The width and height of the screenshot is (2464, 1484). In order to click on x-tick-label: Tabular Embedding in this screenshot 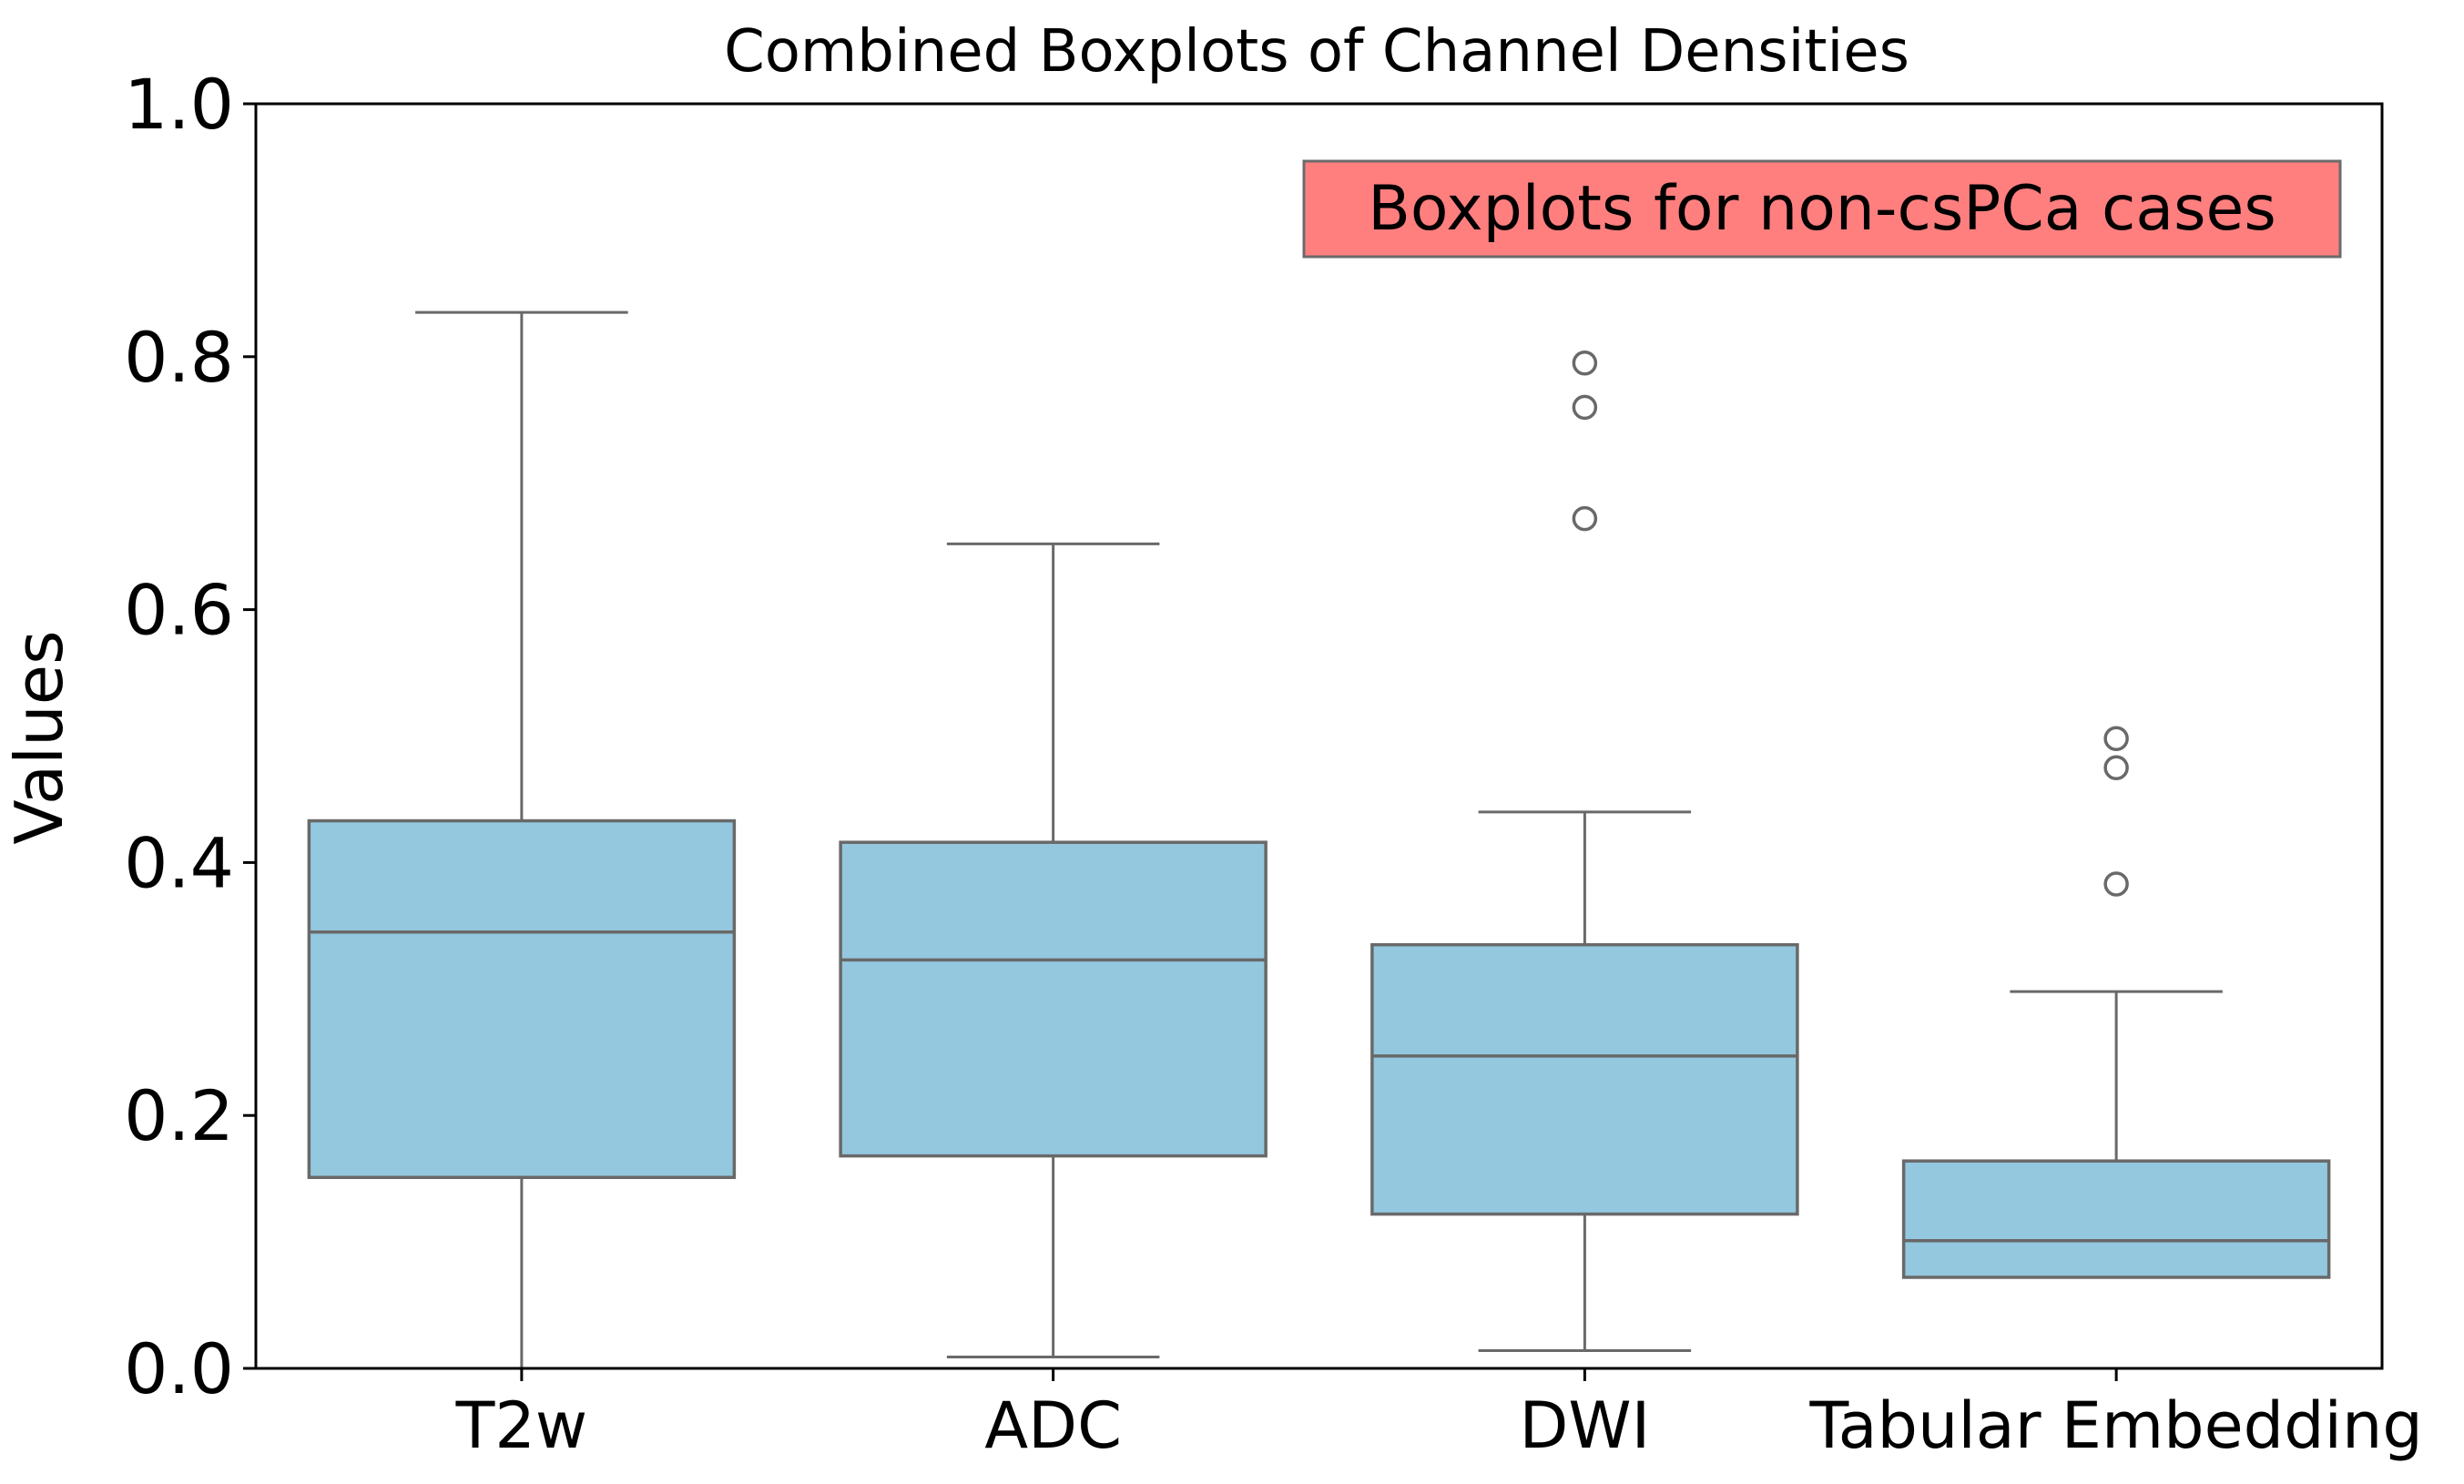, I will do `click(2115, 1425)`.